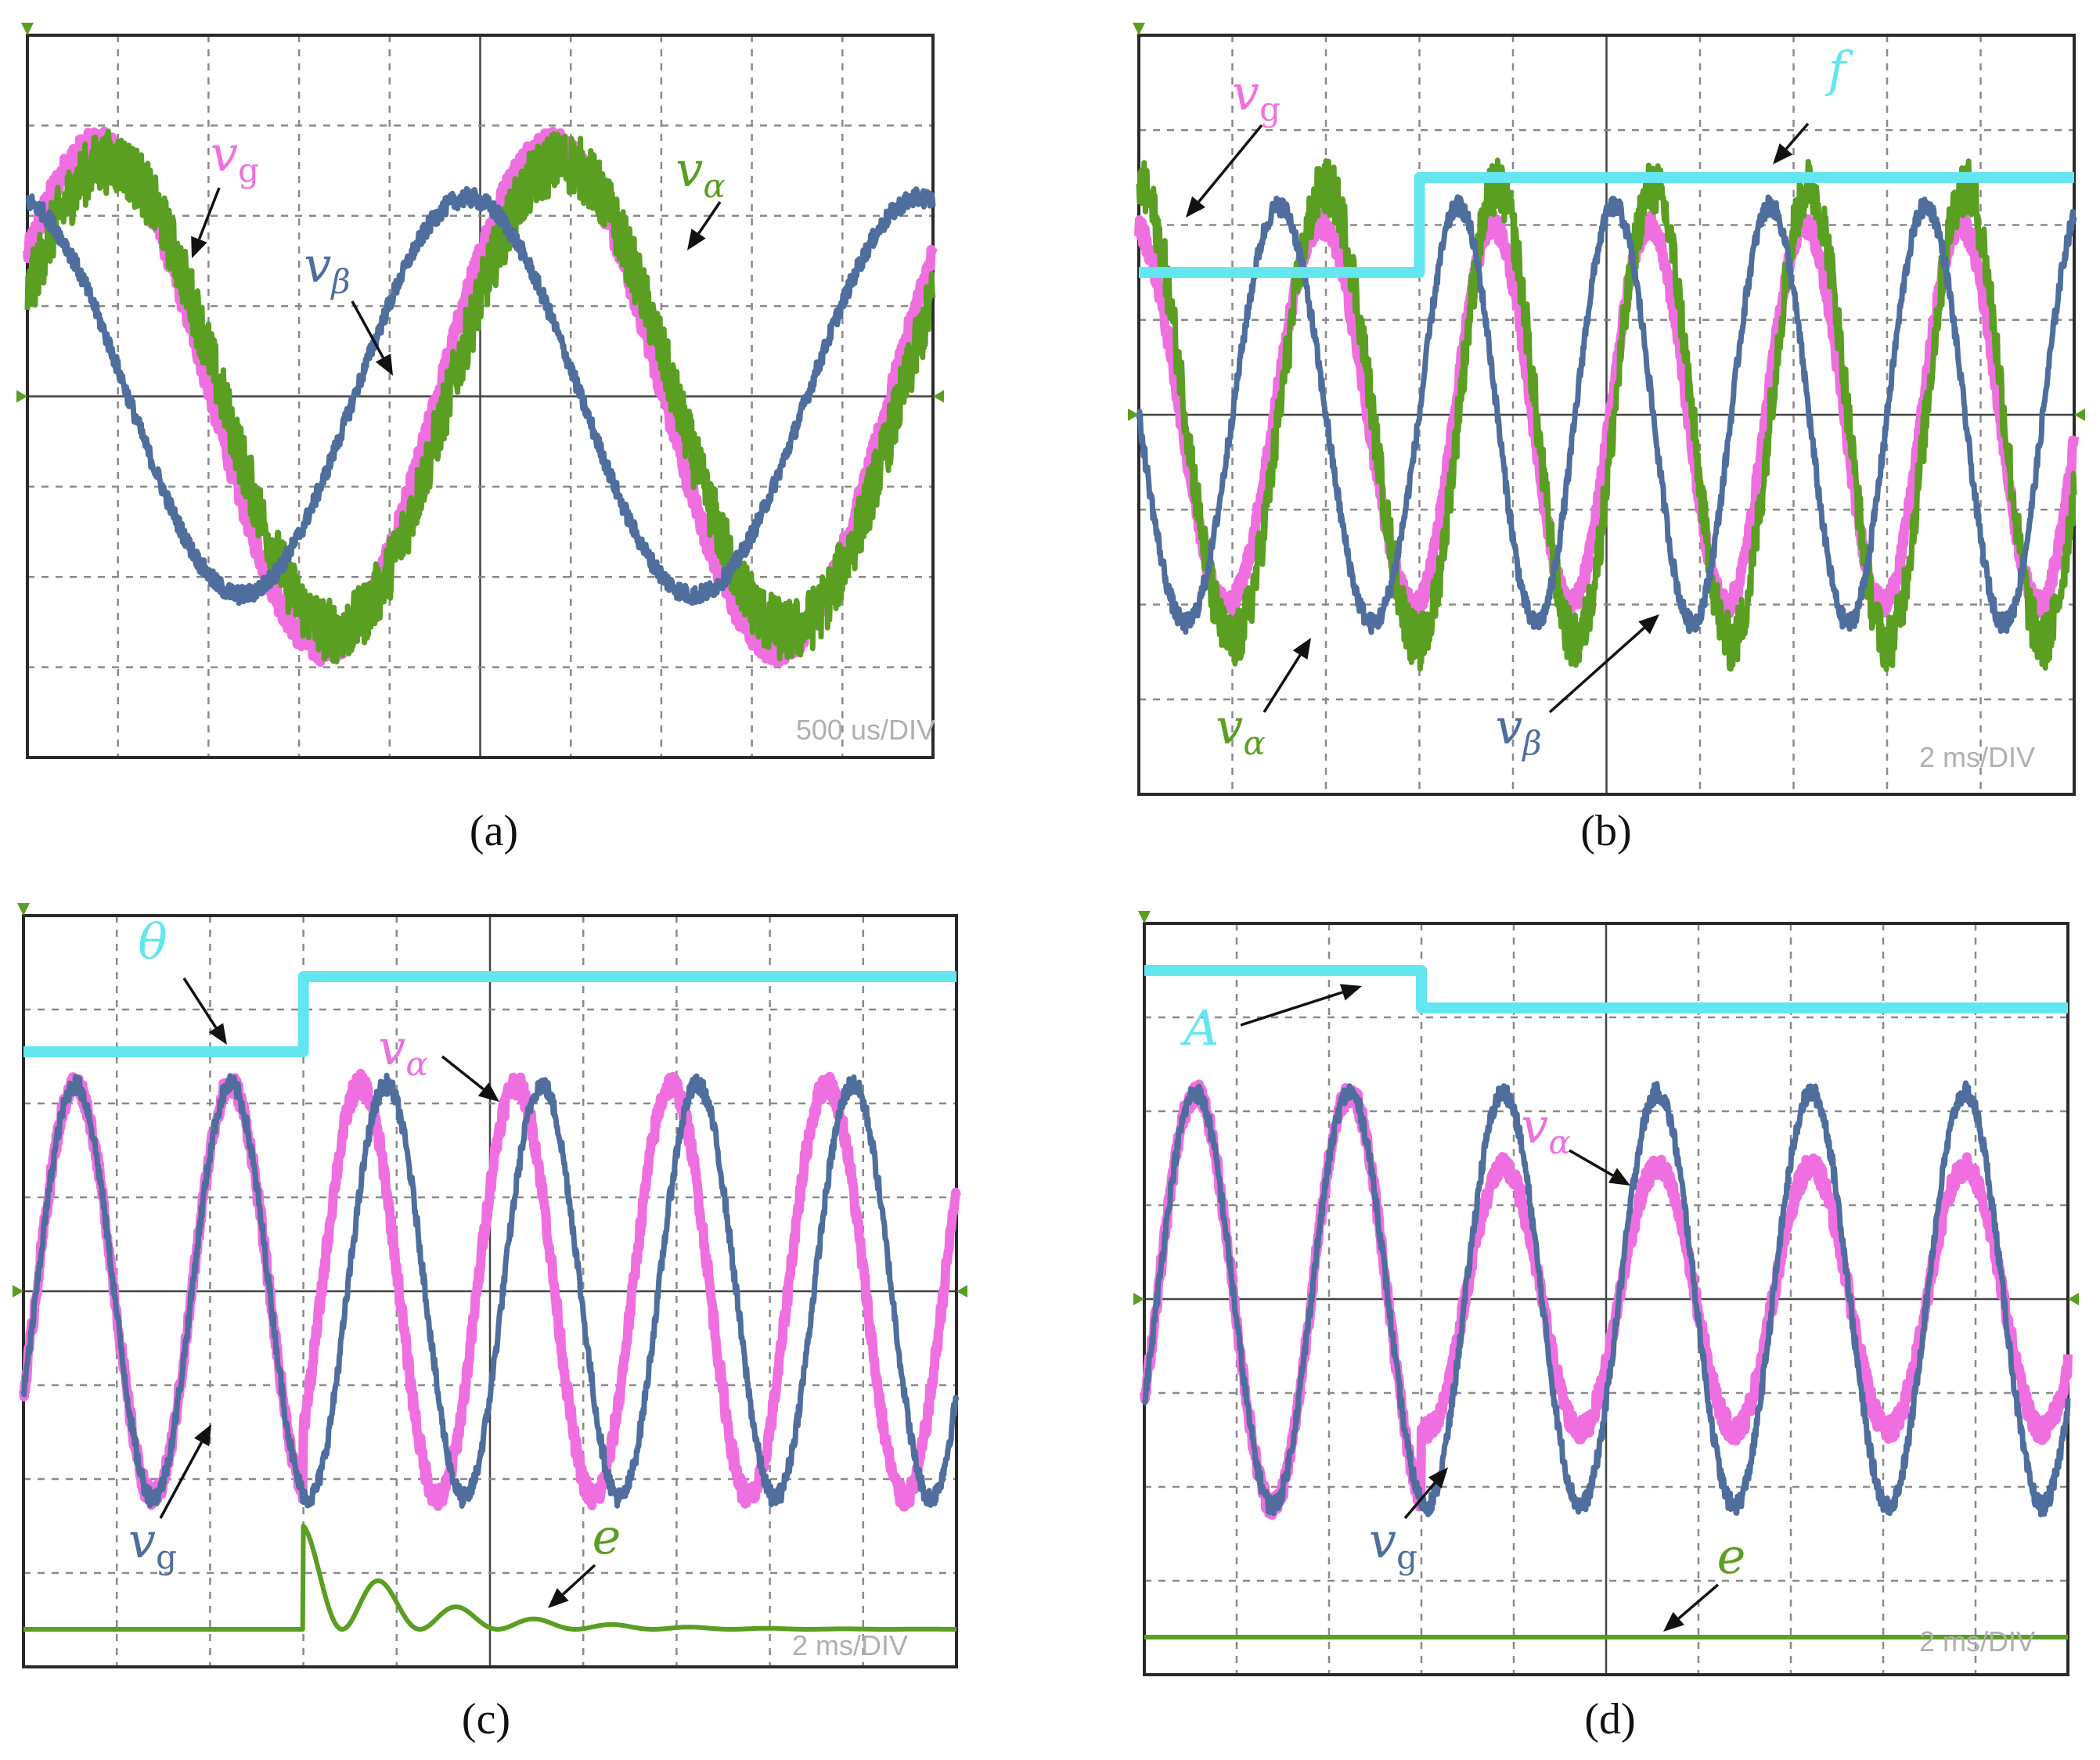  I want to click on caption-b: (b), so click(1606, 831).